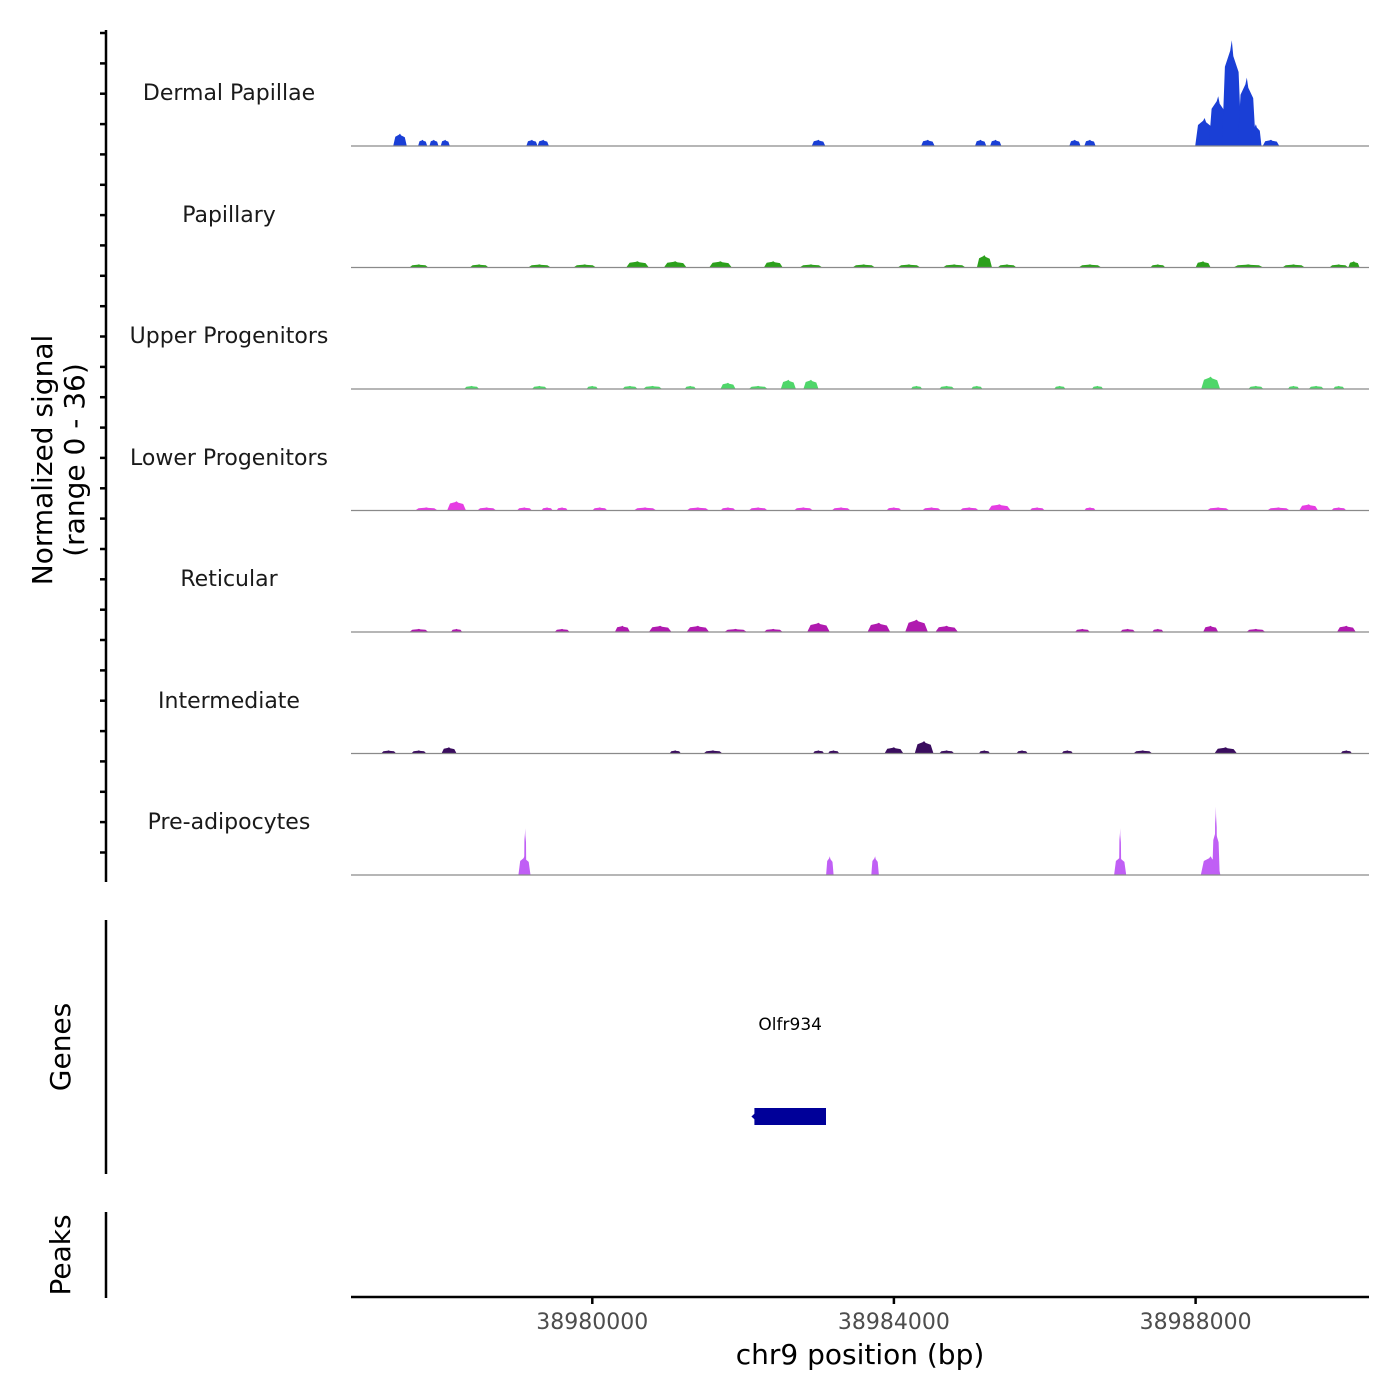 The width and height of the screenshot is (1400, 1400). What do you see at coordinates (42, 460) in the screenshot?
I see `y-axis-title-line1: Normalized signal` at bounding box center [42, 460].